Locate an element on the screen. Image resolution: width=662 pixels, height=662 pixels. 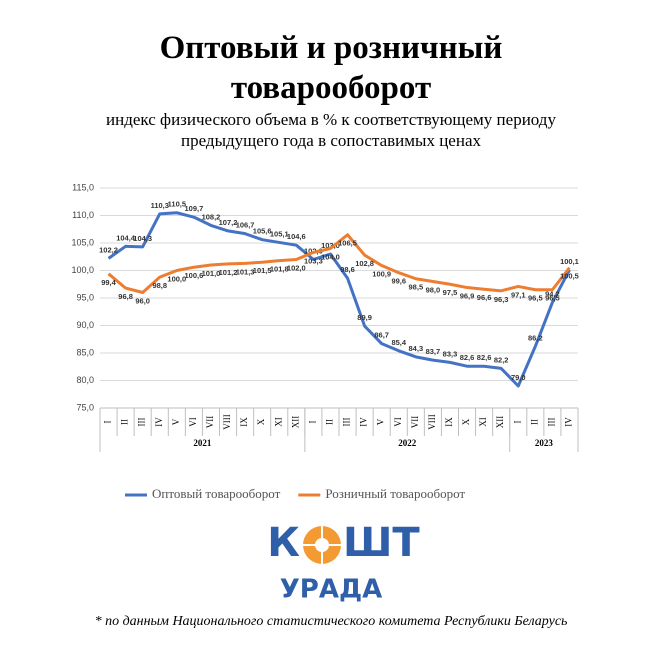
data-label: 101,2 is located at coordinates (228, 272).